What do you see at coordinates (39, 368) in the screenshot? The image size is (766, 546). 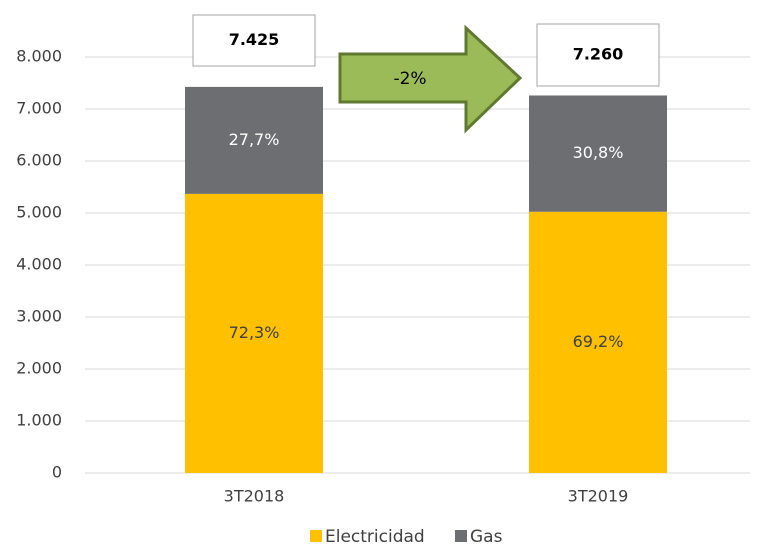 I see `y-tick-label: 2.000` at bounding box center [39, 368].